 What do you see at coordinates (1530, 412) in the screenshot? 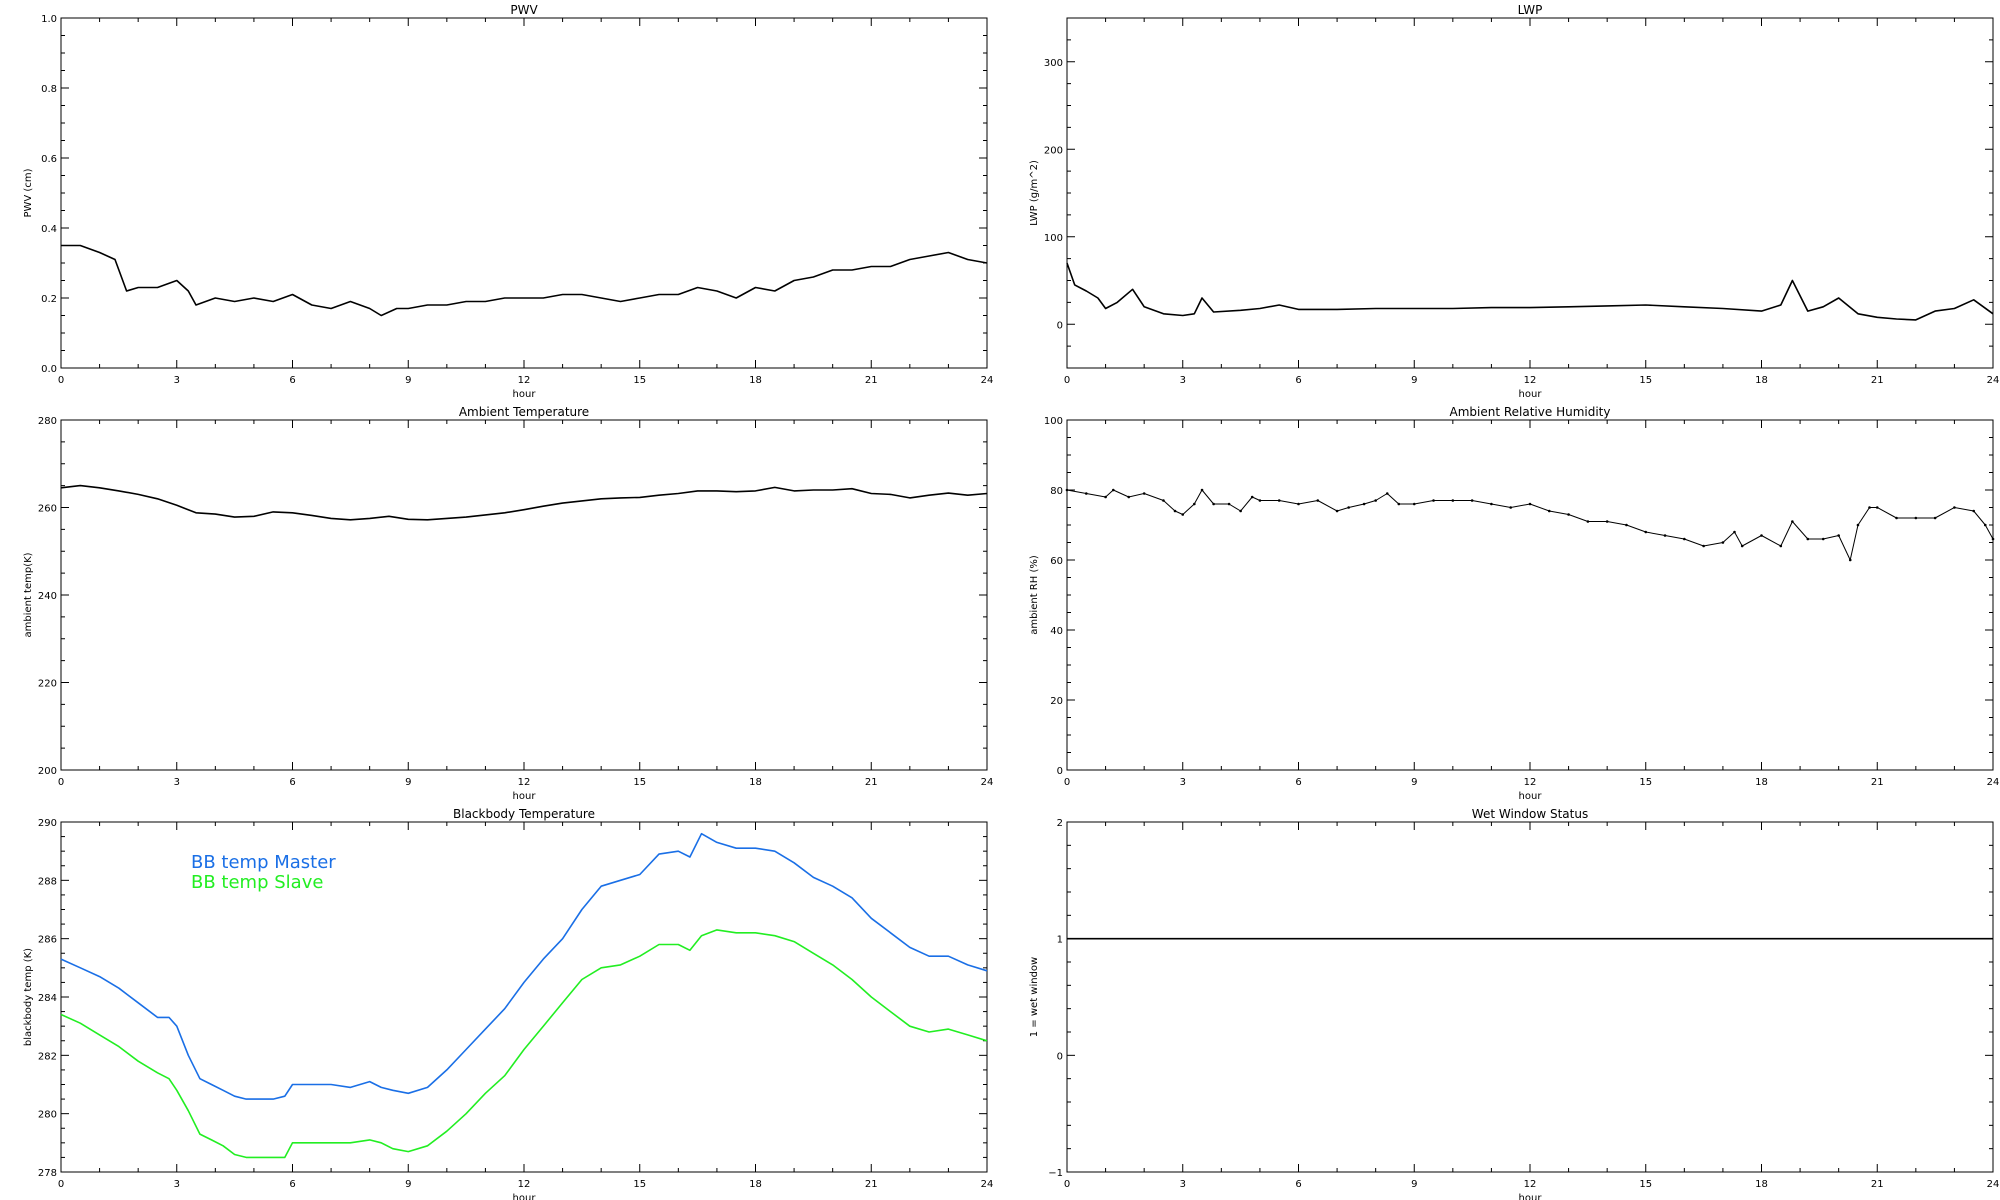
I see `chart-title: Ambient Relative Humidity` at bounding box center [1530, 412].